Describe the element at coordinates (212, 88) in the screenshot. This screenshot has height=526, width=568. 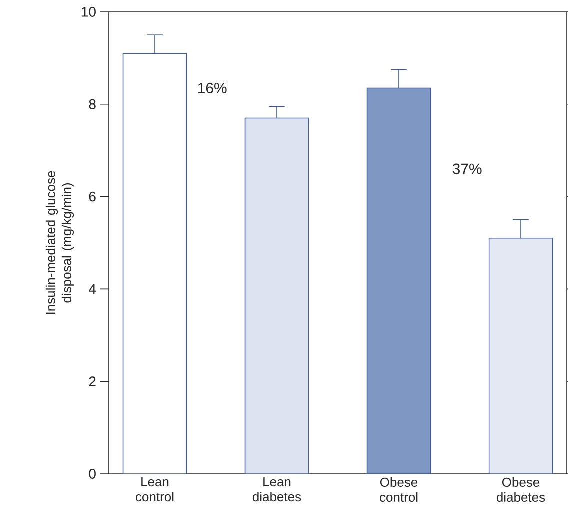
I see `annotation: 16%` at that location.